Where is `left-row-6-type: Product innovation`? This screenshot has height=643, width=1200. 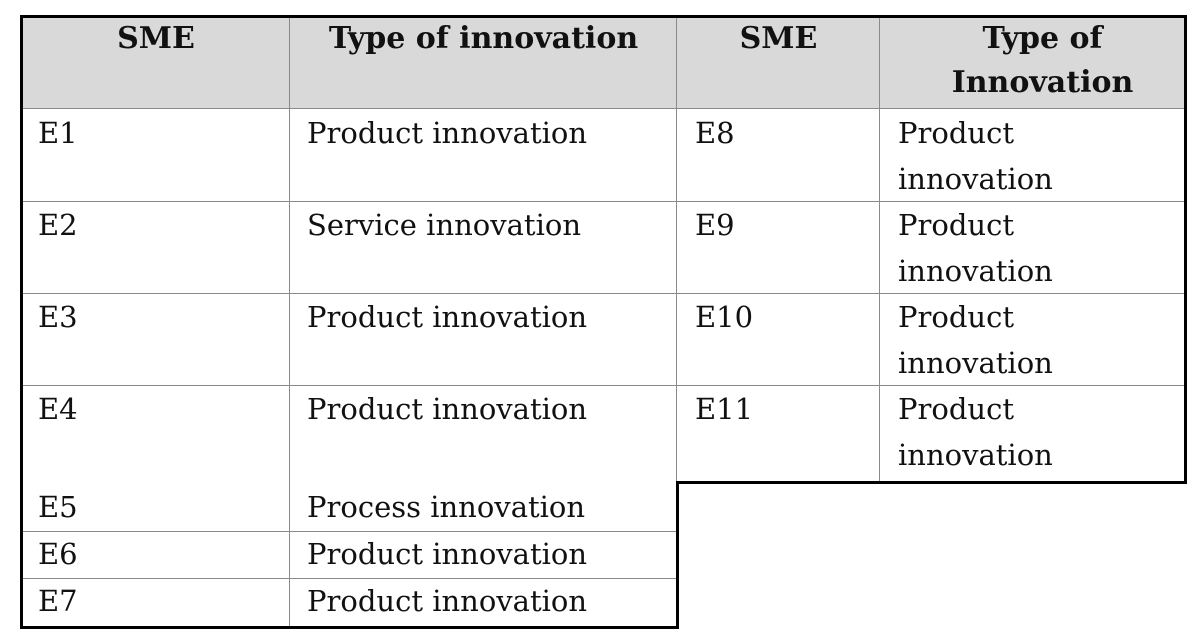 left-row-6-type: Product innovation is located at coordinates (447, 554).